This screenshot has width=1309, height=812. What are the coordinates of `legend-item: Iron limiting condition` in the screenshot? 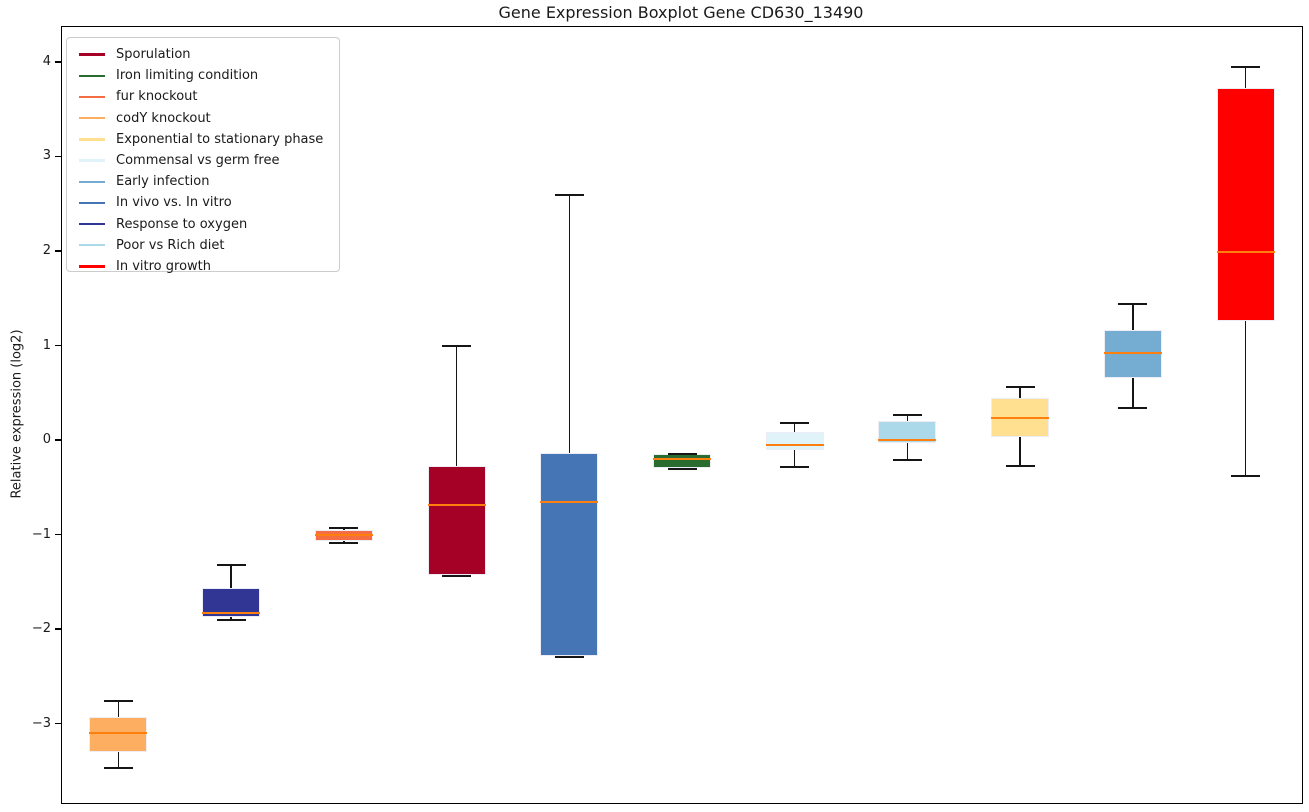 It's located at (204, 75).